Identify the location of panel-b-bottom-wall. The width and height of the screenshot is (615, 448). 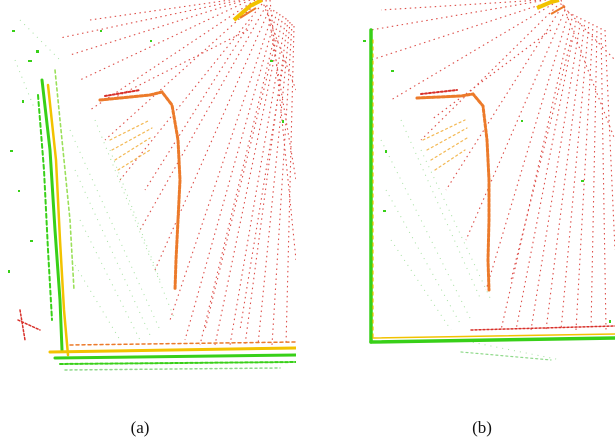
(492, 343).